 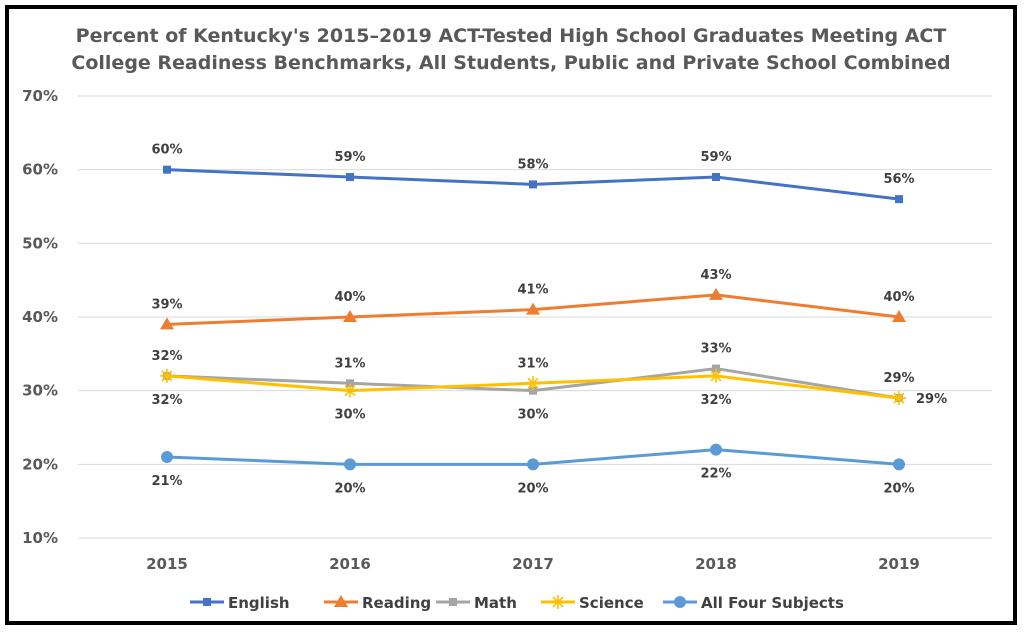 I want to click on legend-label: Reading, so click(x=396, y=603).